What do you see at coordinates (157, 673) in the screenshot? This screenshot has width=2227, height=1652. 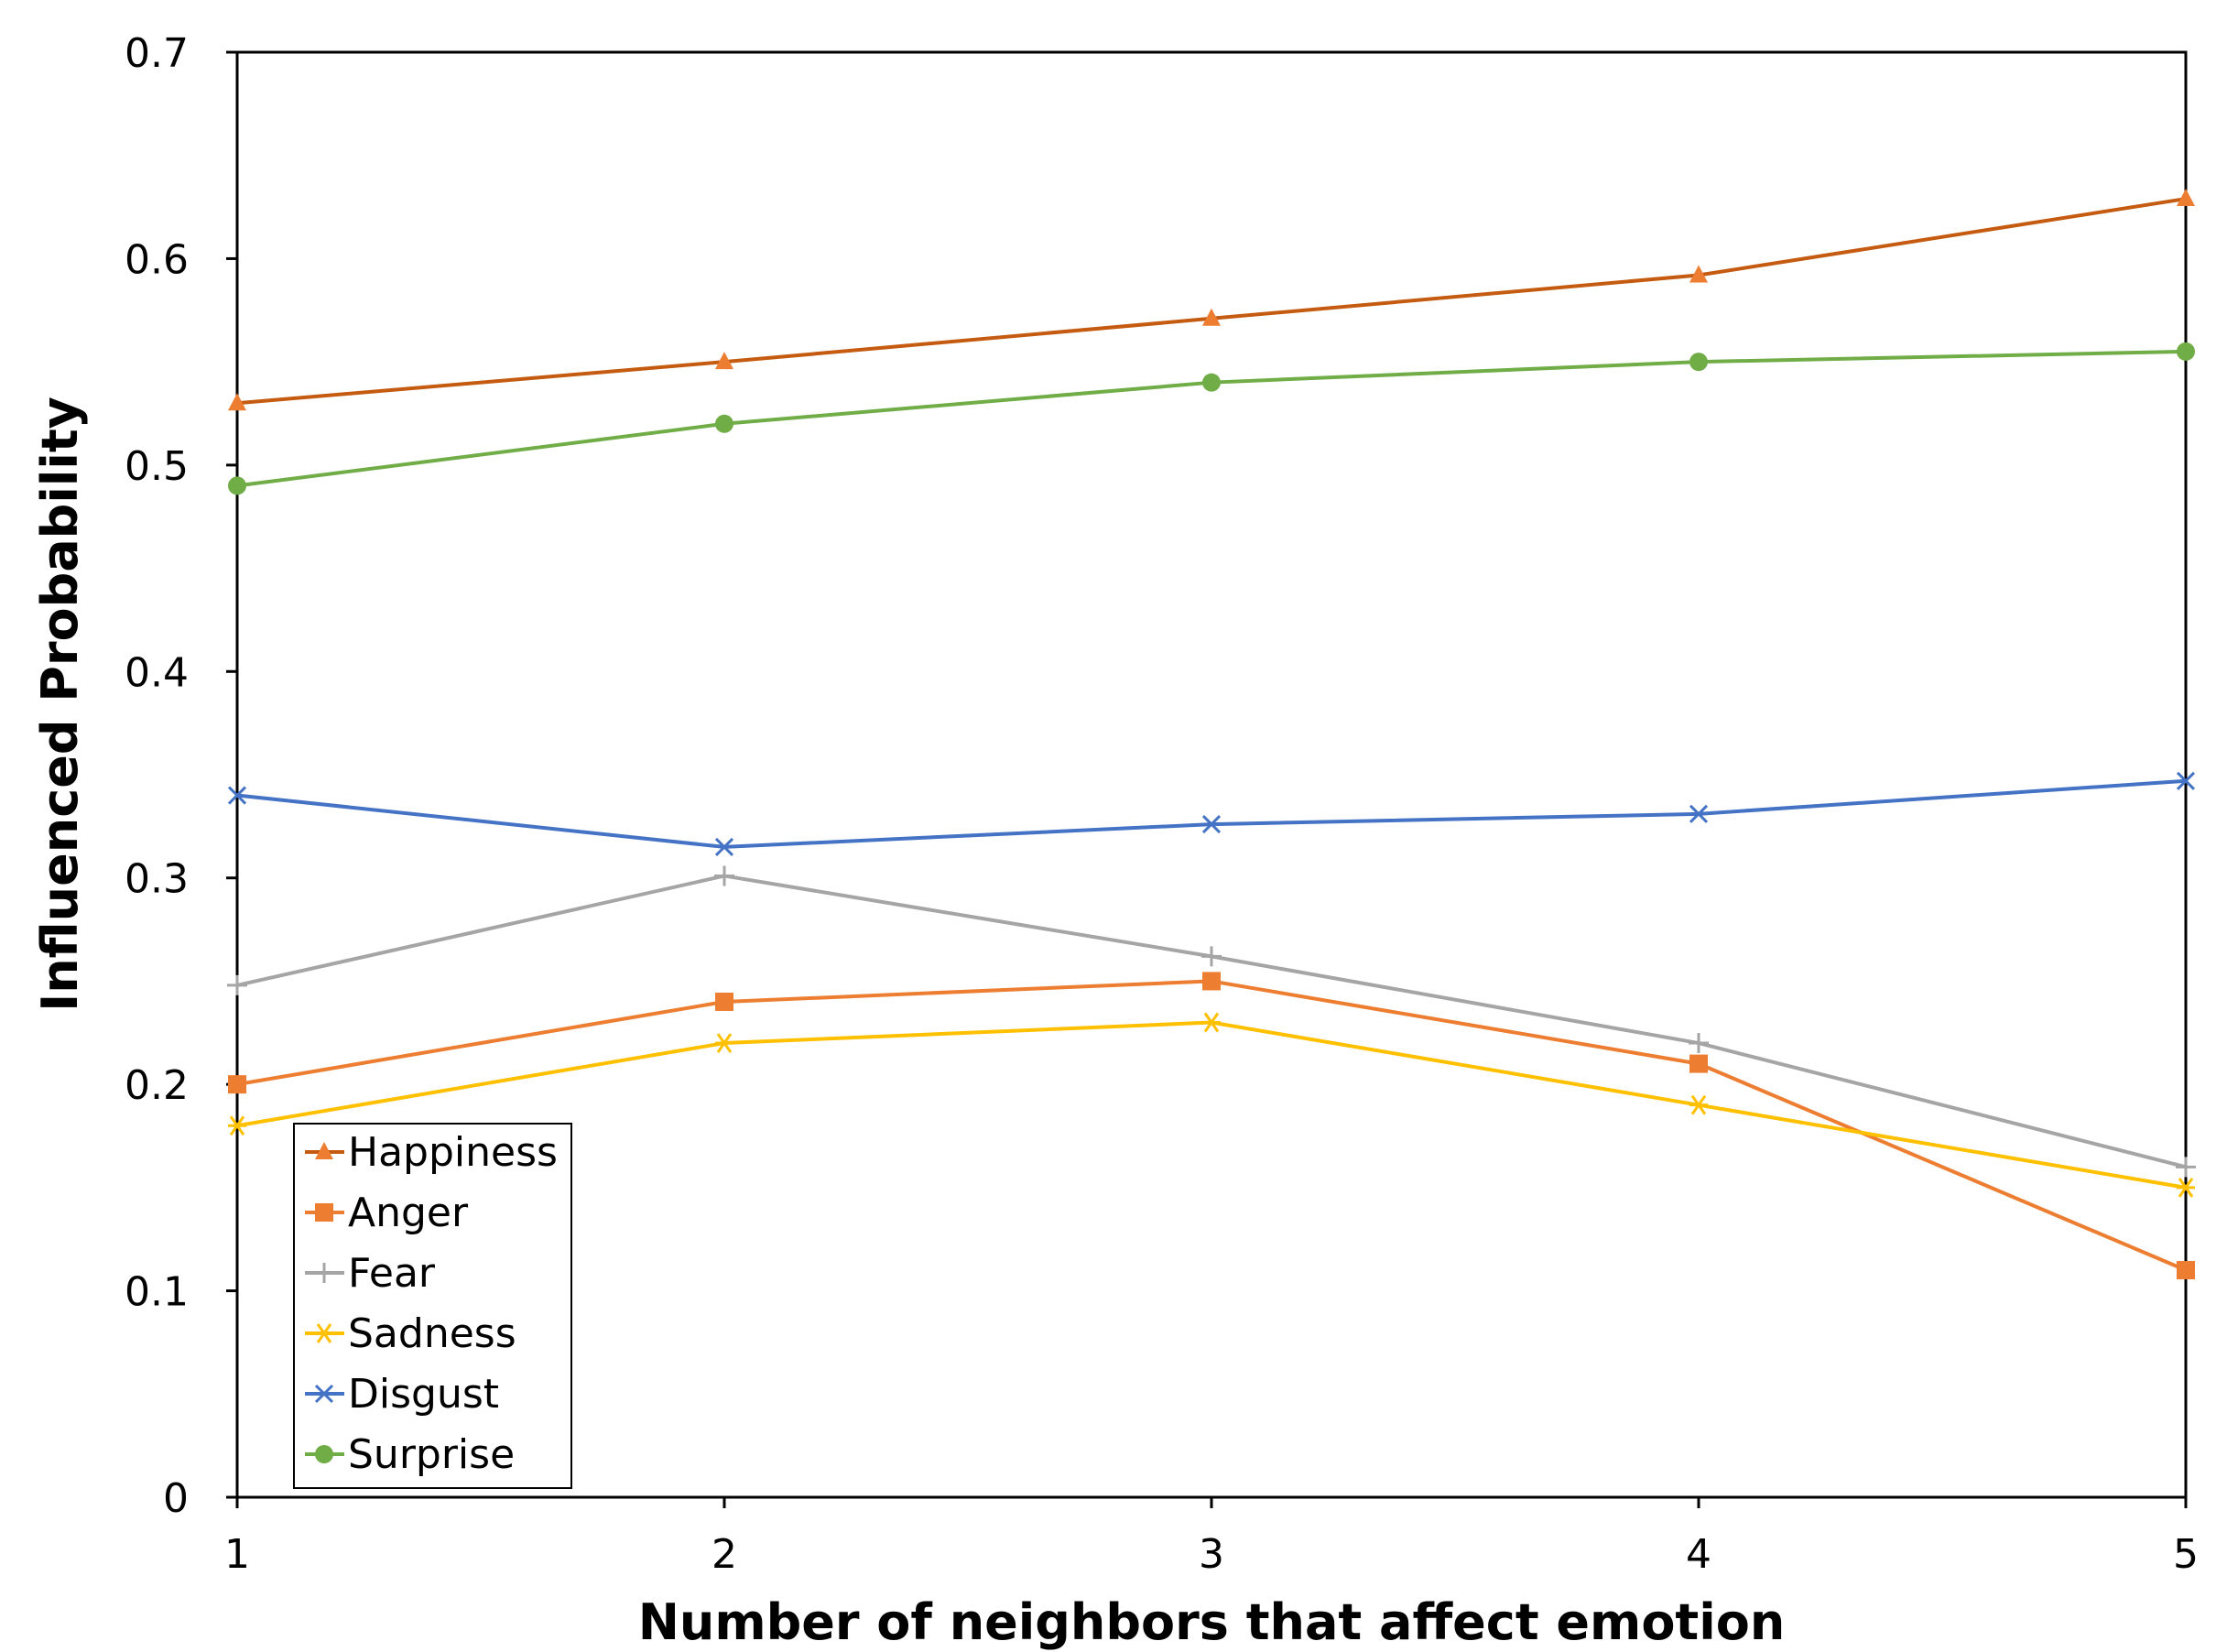 I see `y-tick-label: 0.4` at bounding box center [157, 673].